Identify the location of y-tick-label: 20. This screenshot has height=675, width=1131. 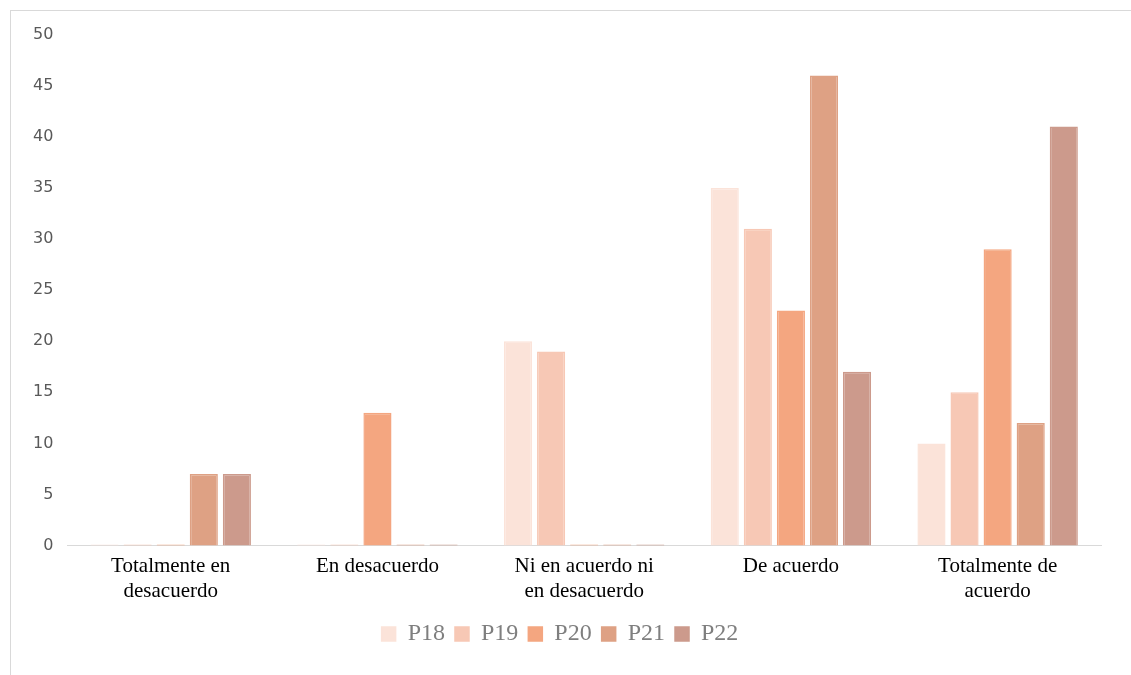
(43, 340).